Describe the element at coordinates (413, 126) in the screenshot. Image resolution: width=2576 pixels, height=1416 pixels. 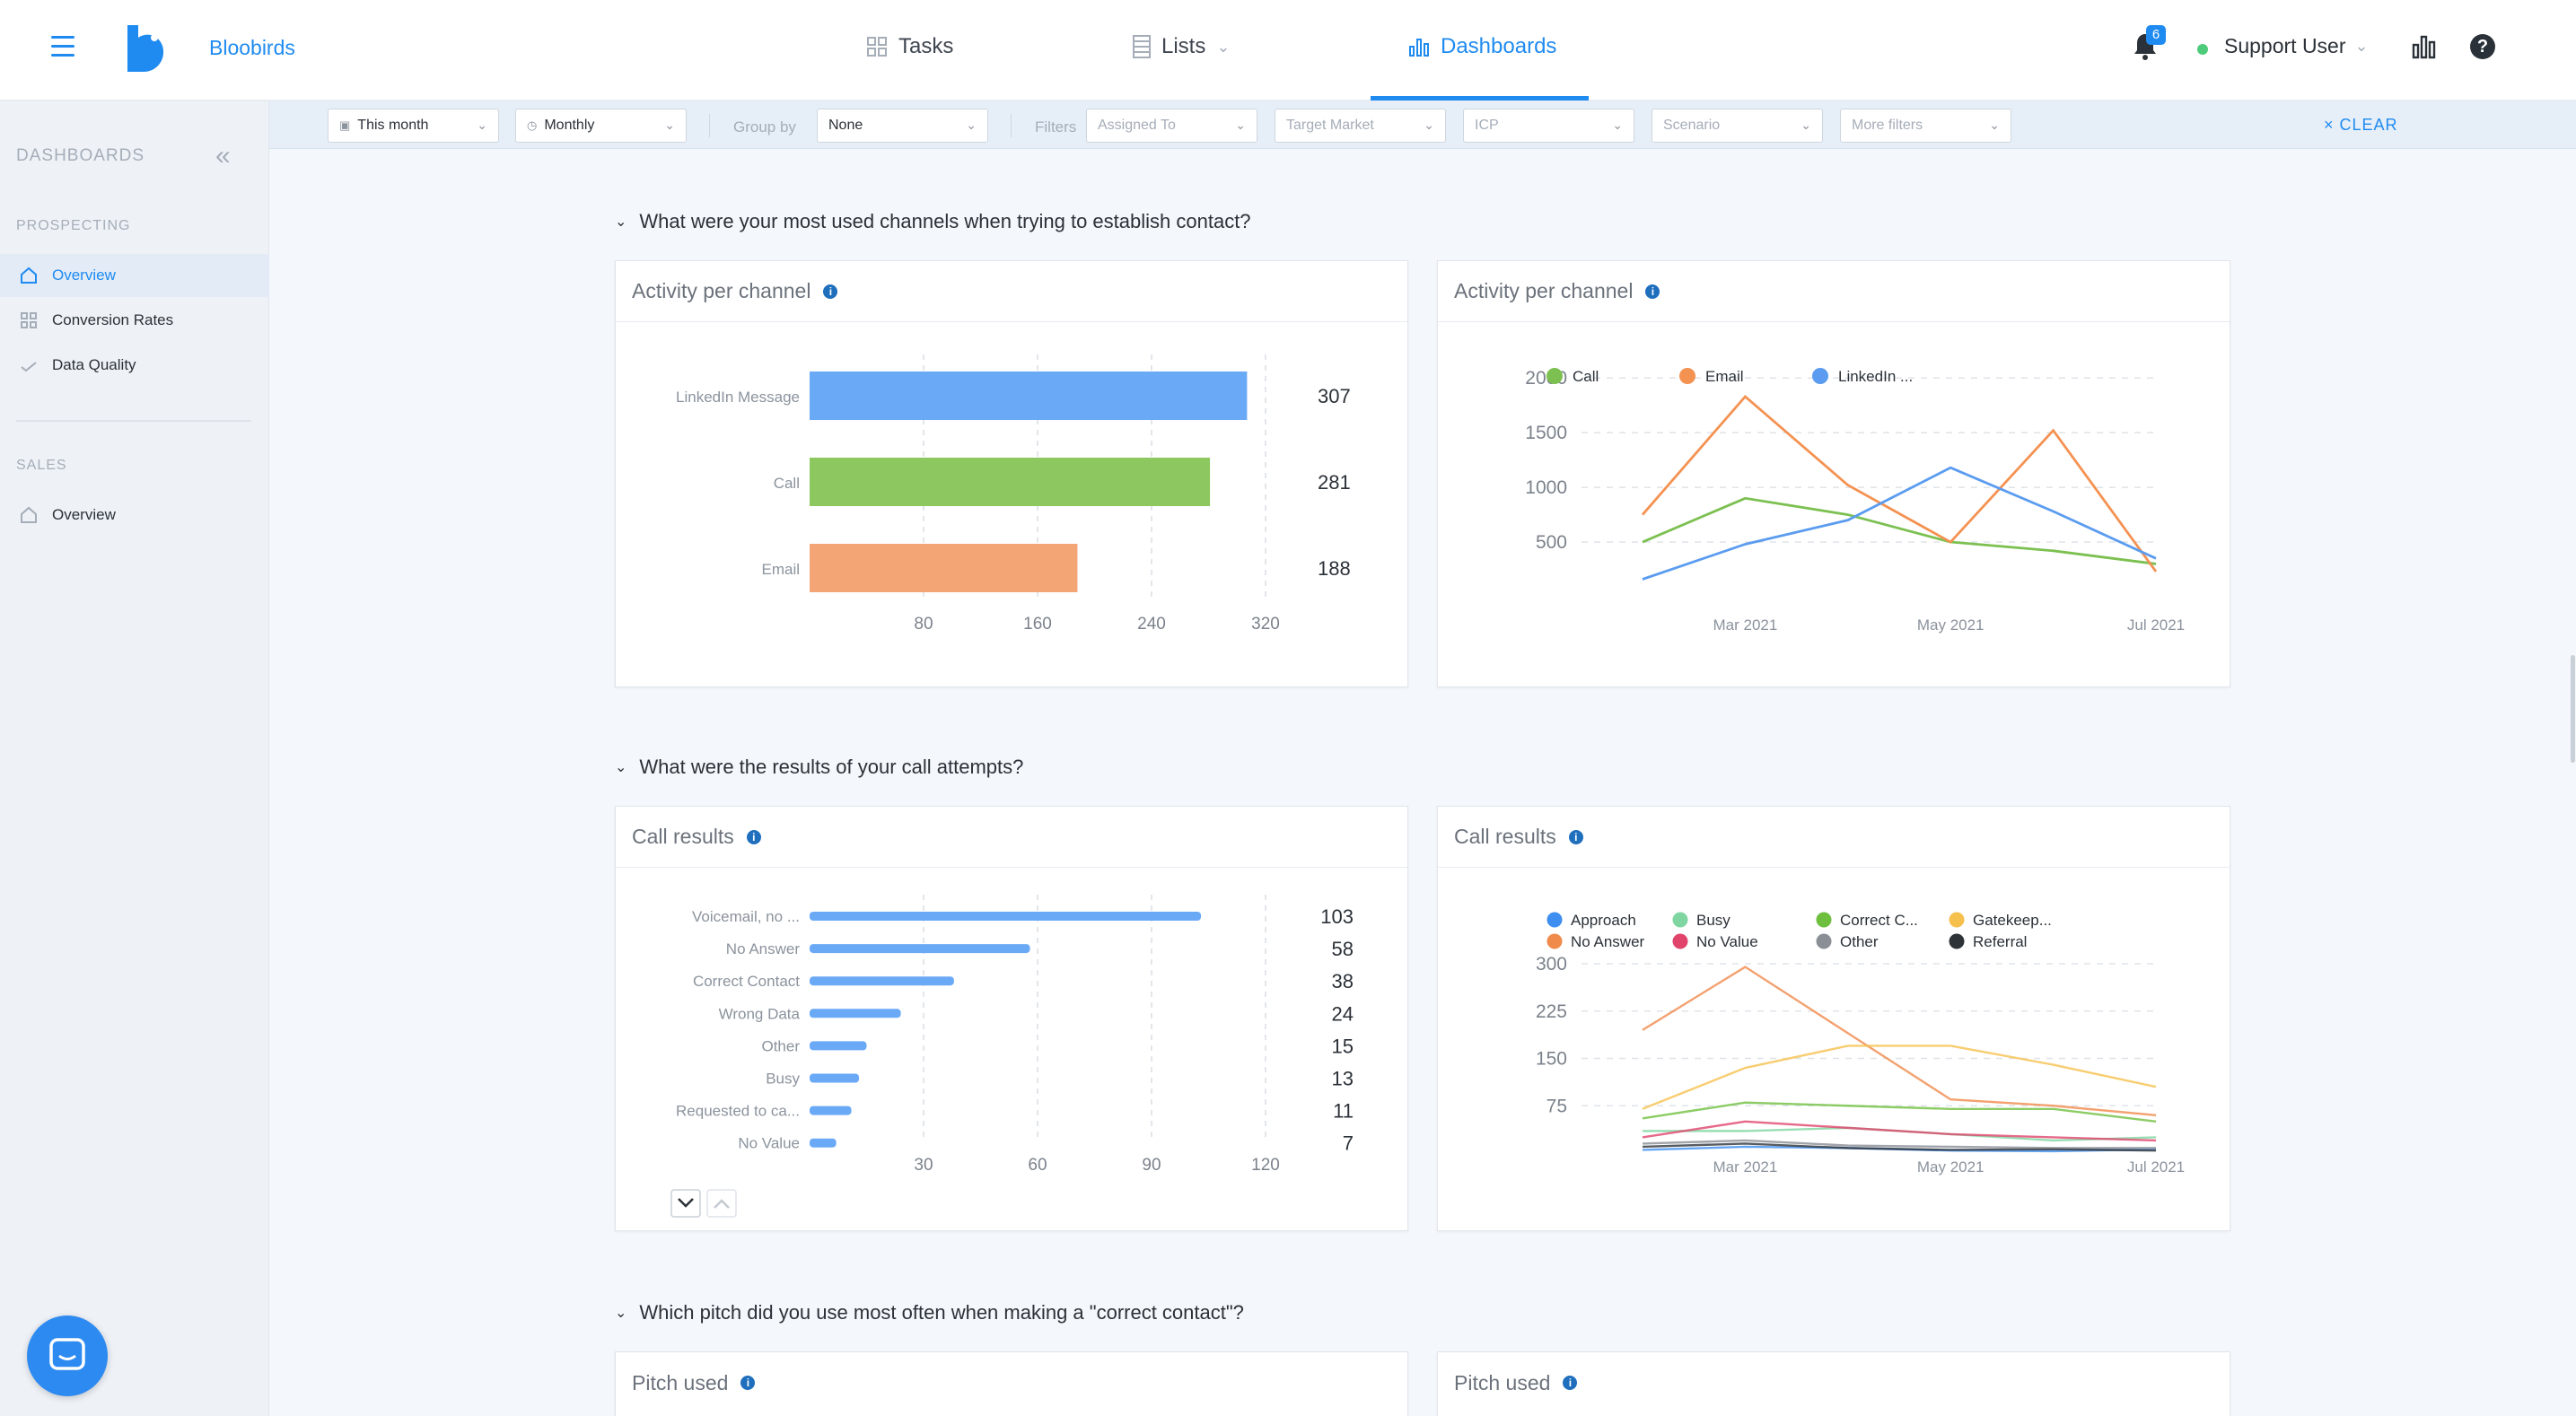
I see `date-range-select: ▣ This month ⌄` at that location.